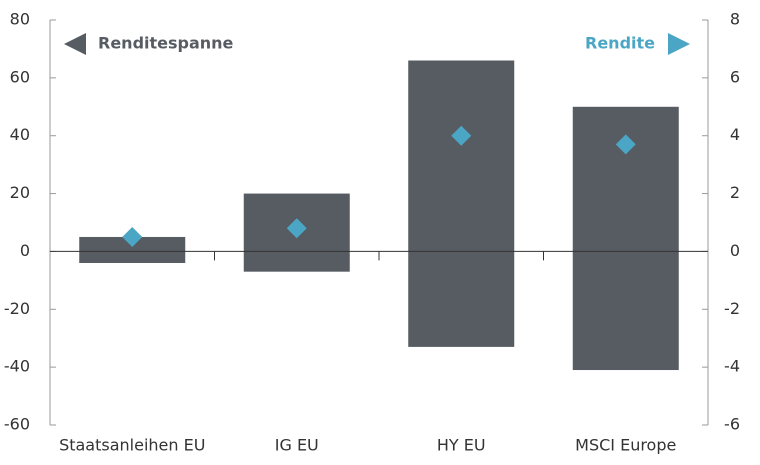 The image size is (760, 465). Describe the element at coordinates (735, 250) in the screenshot. I see `y2-tick-label: 0` at that location.